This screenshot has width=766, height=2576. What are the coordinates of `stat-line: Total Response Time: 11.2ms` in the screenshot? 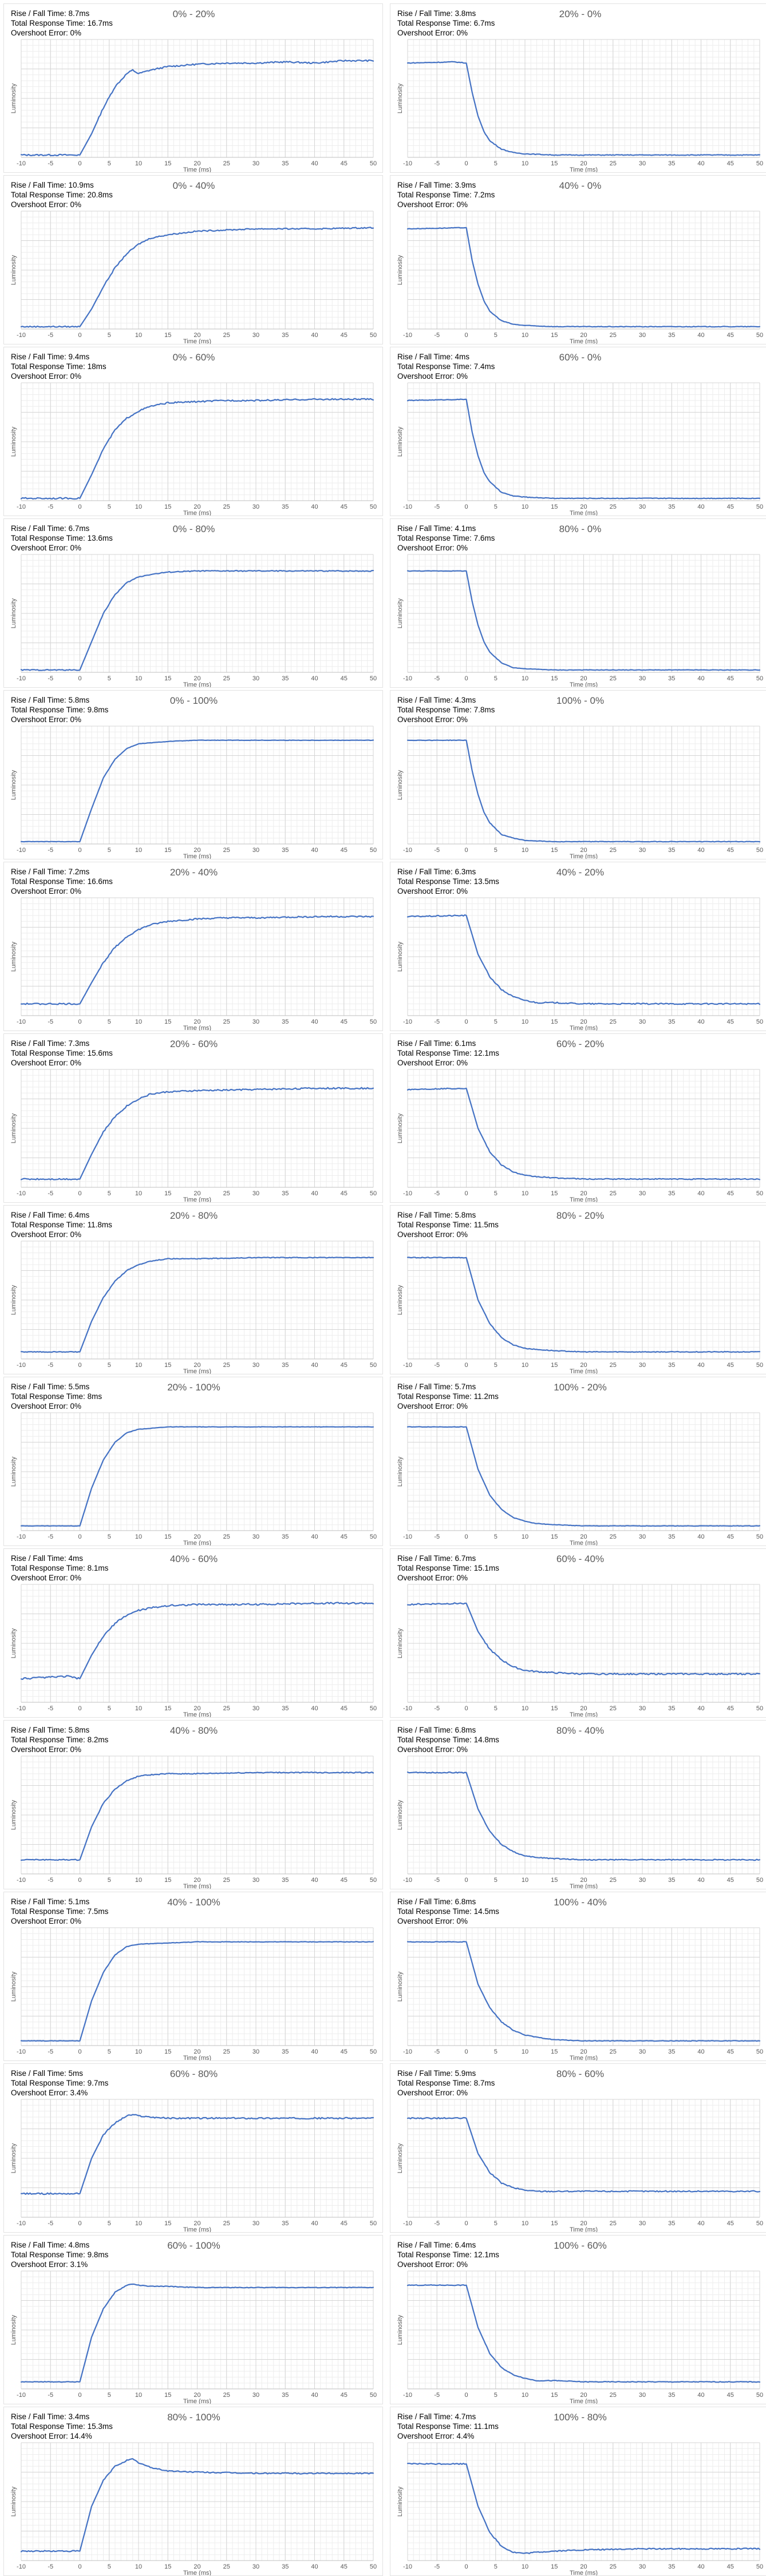 It's located at (448, 1396).